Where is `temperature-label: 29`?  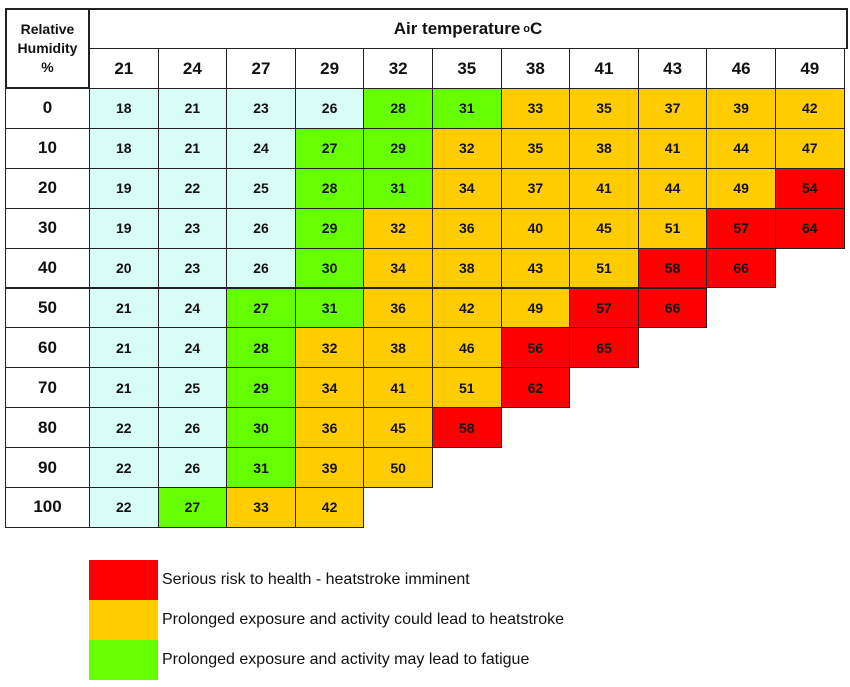 temperature-label: 29 is located at coordinates (329, 68).